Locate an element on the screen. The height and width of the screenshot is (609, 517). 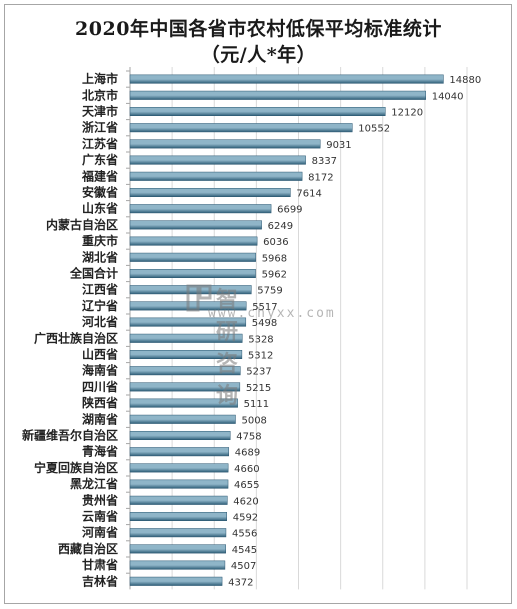
category-label: 重庆市 is located at coordinates (100, 240).